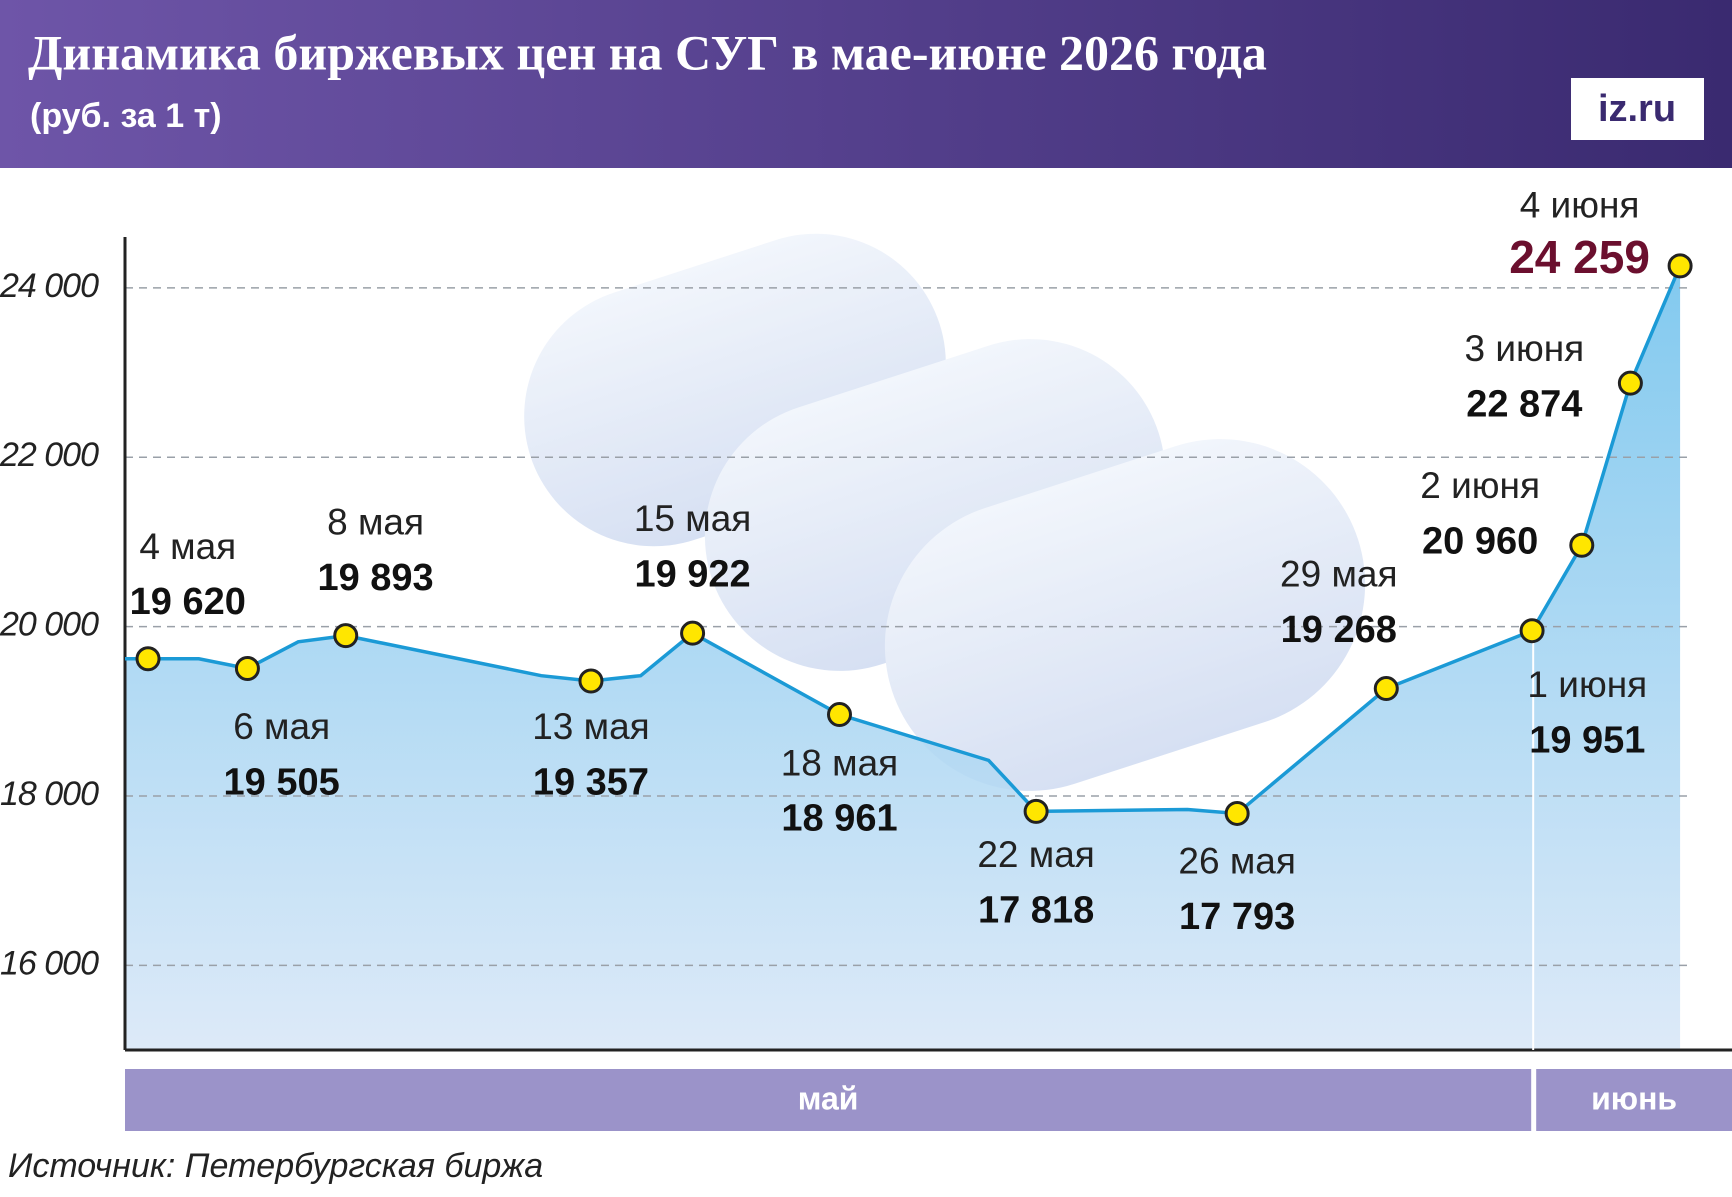  Describe the element at coordinates (692, 575) in the screenshot. I see `value-label: 19 922` at that location.